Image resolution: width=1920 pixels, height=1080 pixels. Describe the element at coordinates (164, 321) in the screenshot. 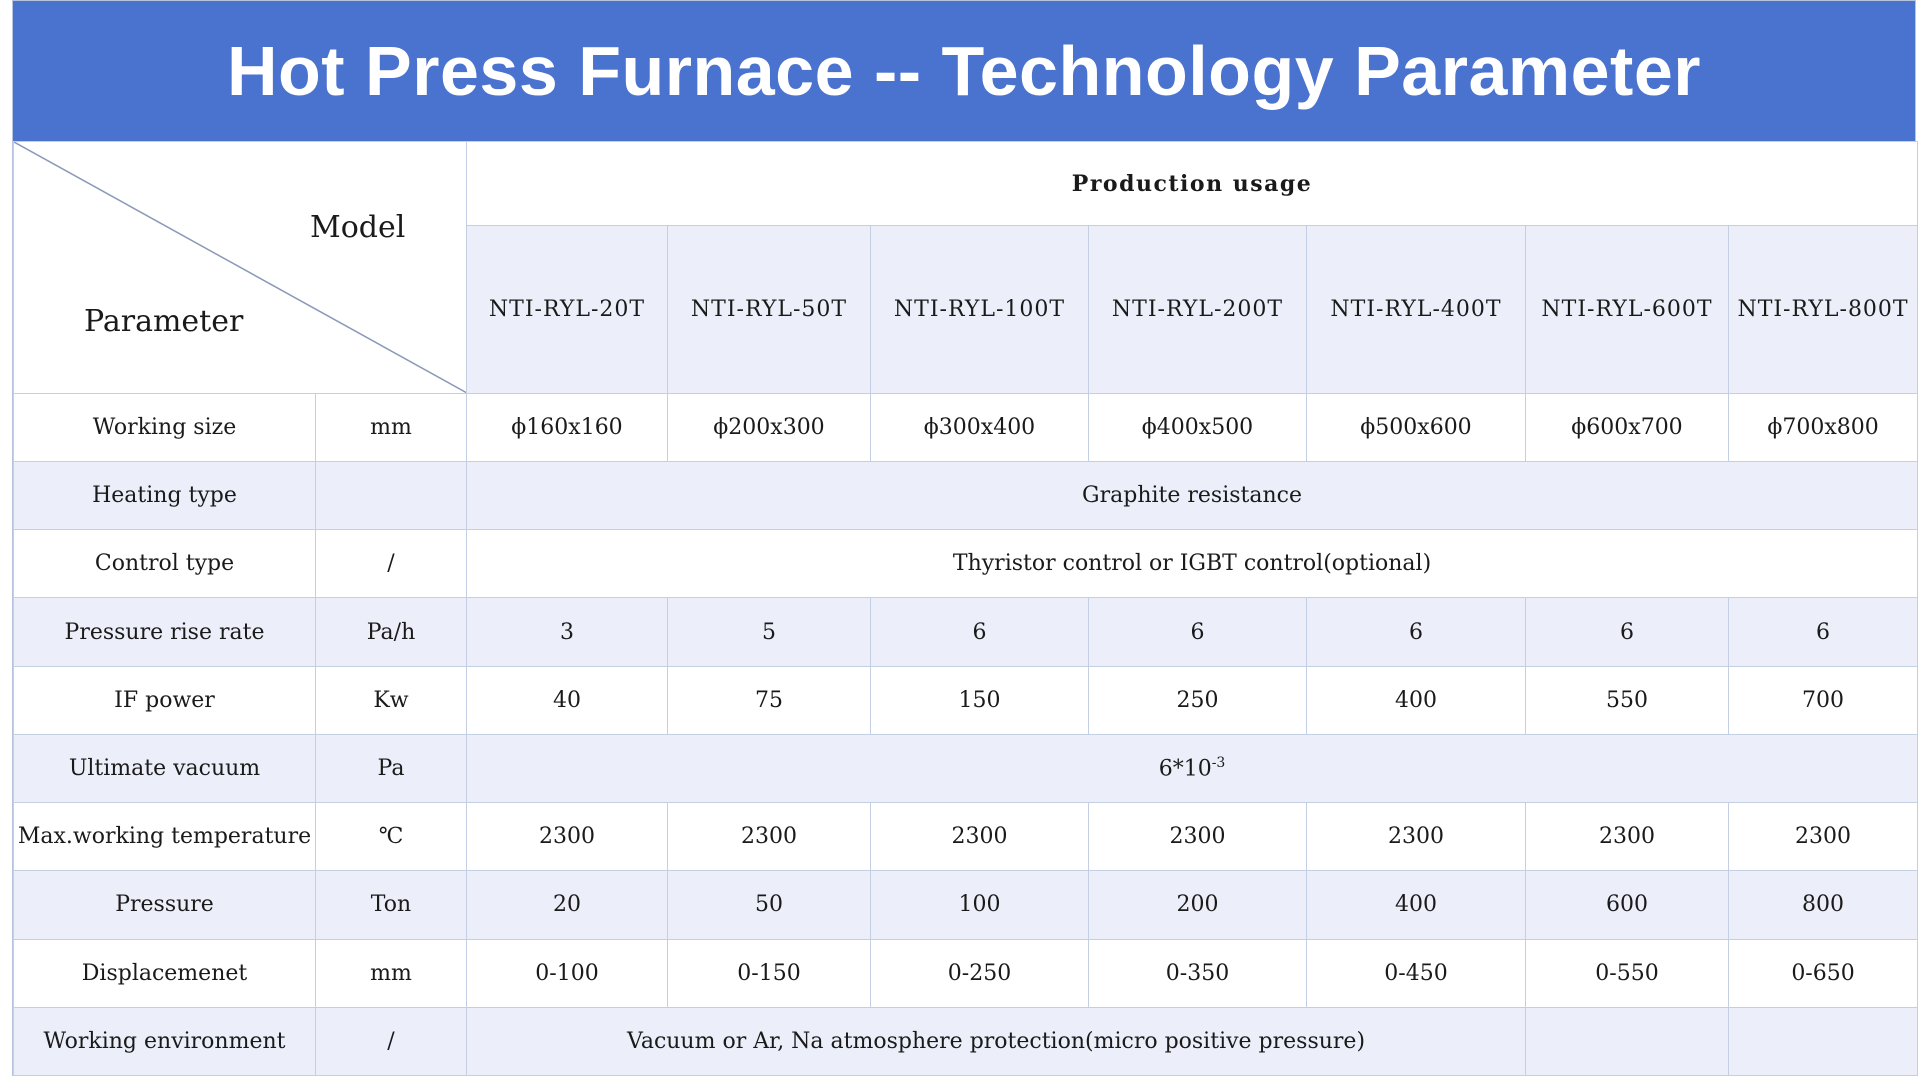

I see `parameter-axis-label: Parameter` at that location.